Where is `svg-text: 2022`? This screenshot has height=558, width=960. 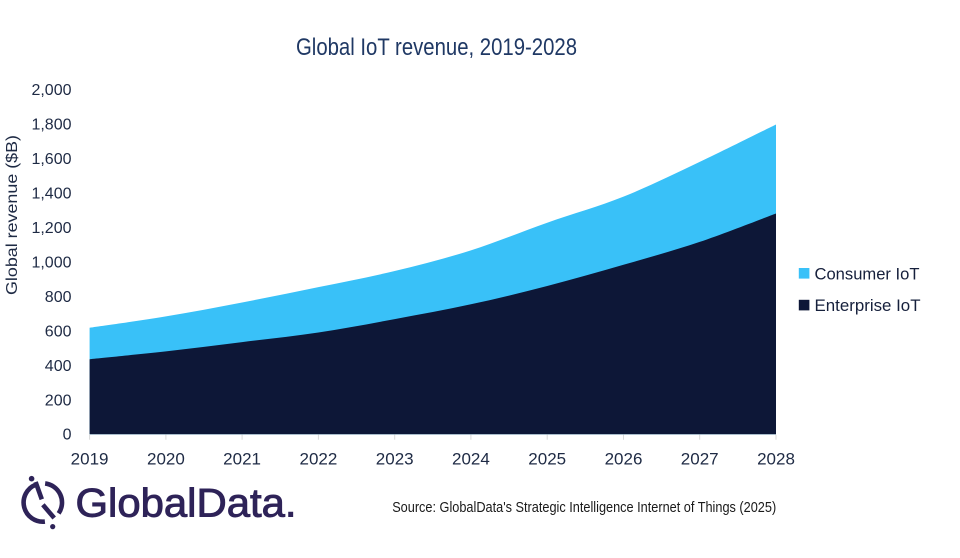 svg-text: 2022 is located at coordinates (318, 459).